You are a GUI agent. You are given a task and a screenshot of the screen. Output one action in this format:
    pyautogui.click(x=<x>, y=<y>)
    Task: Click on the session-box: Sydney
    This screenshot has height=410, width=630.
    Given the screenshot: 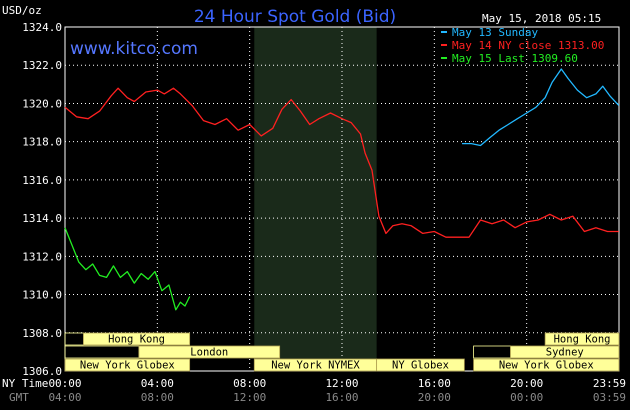 What is the action you would take?
    pyautogui.click(x=565, y=352)
    